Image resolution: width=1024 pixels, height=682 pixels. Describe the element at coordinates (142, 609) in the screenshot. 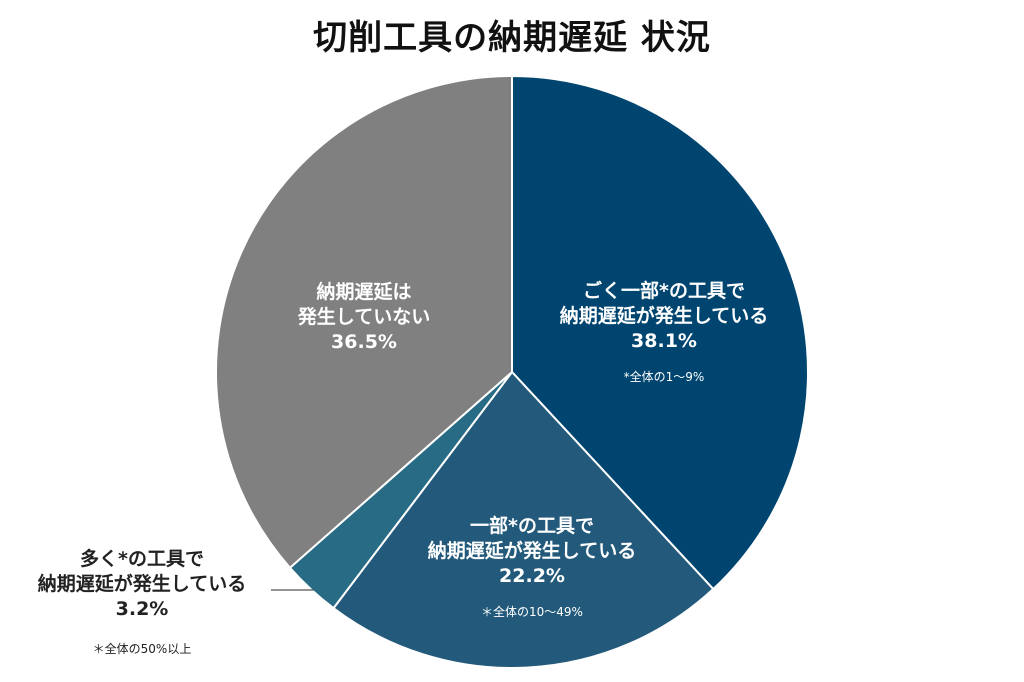

I see `slice-frequent-delay-value-label: 3.2%` at that location.